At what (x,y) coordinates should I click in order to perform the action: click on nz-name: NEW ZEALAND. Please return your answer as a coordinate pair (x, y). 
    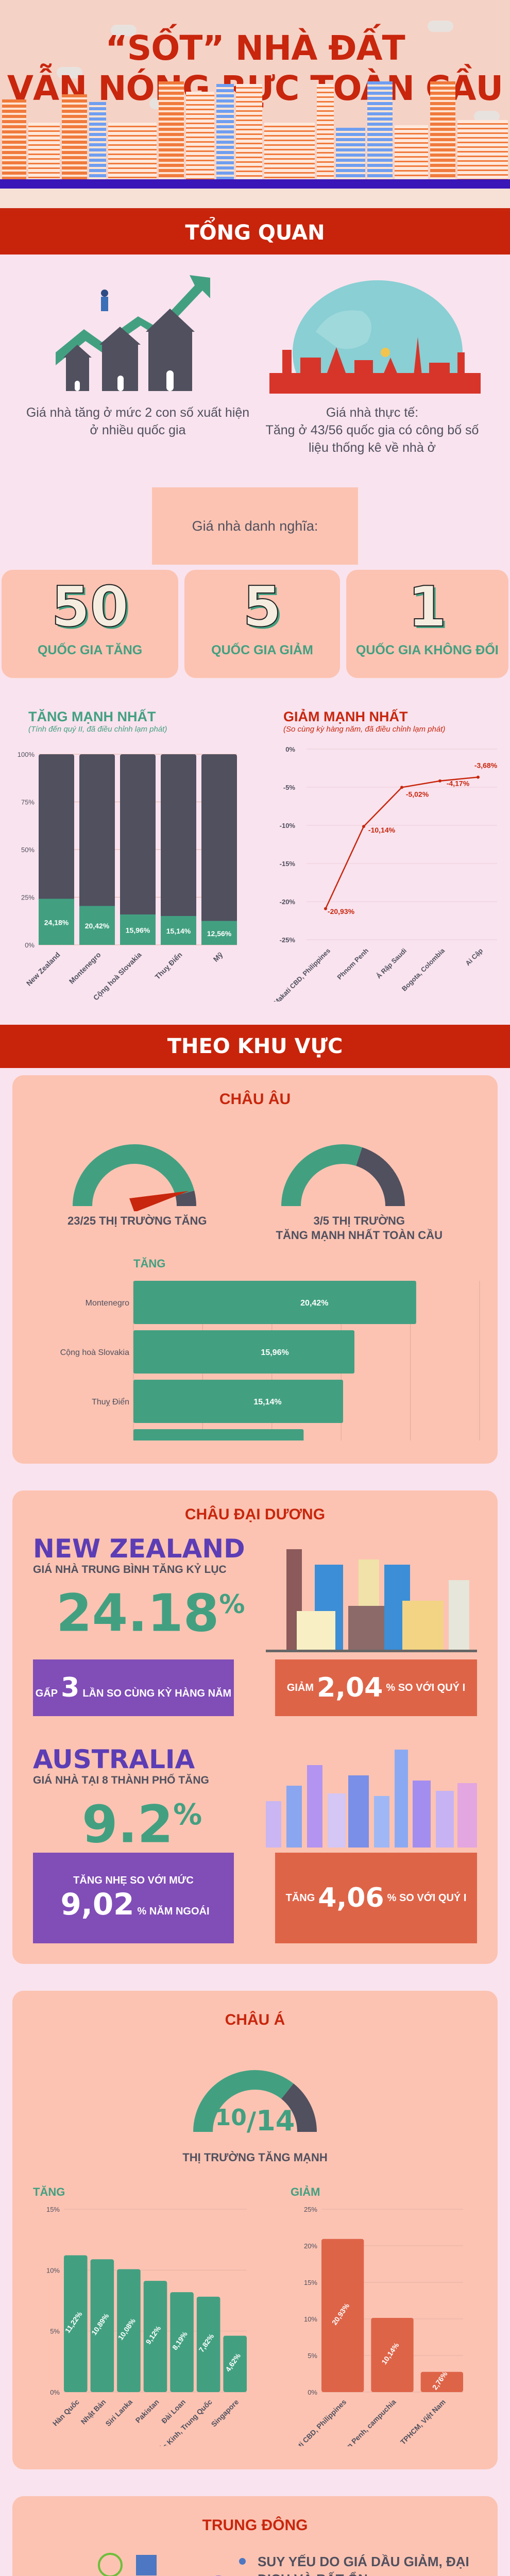
    Looking at the image, I should click on (139, 1549).